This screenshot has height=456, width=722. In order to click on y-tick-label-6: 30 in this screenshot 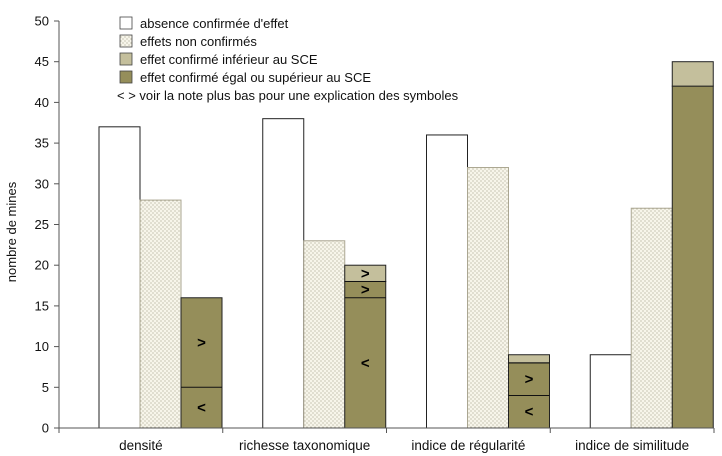, I will do `click(42, 183)`.